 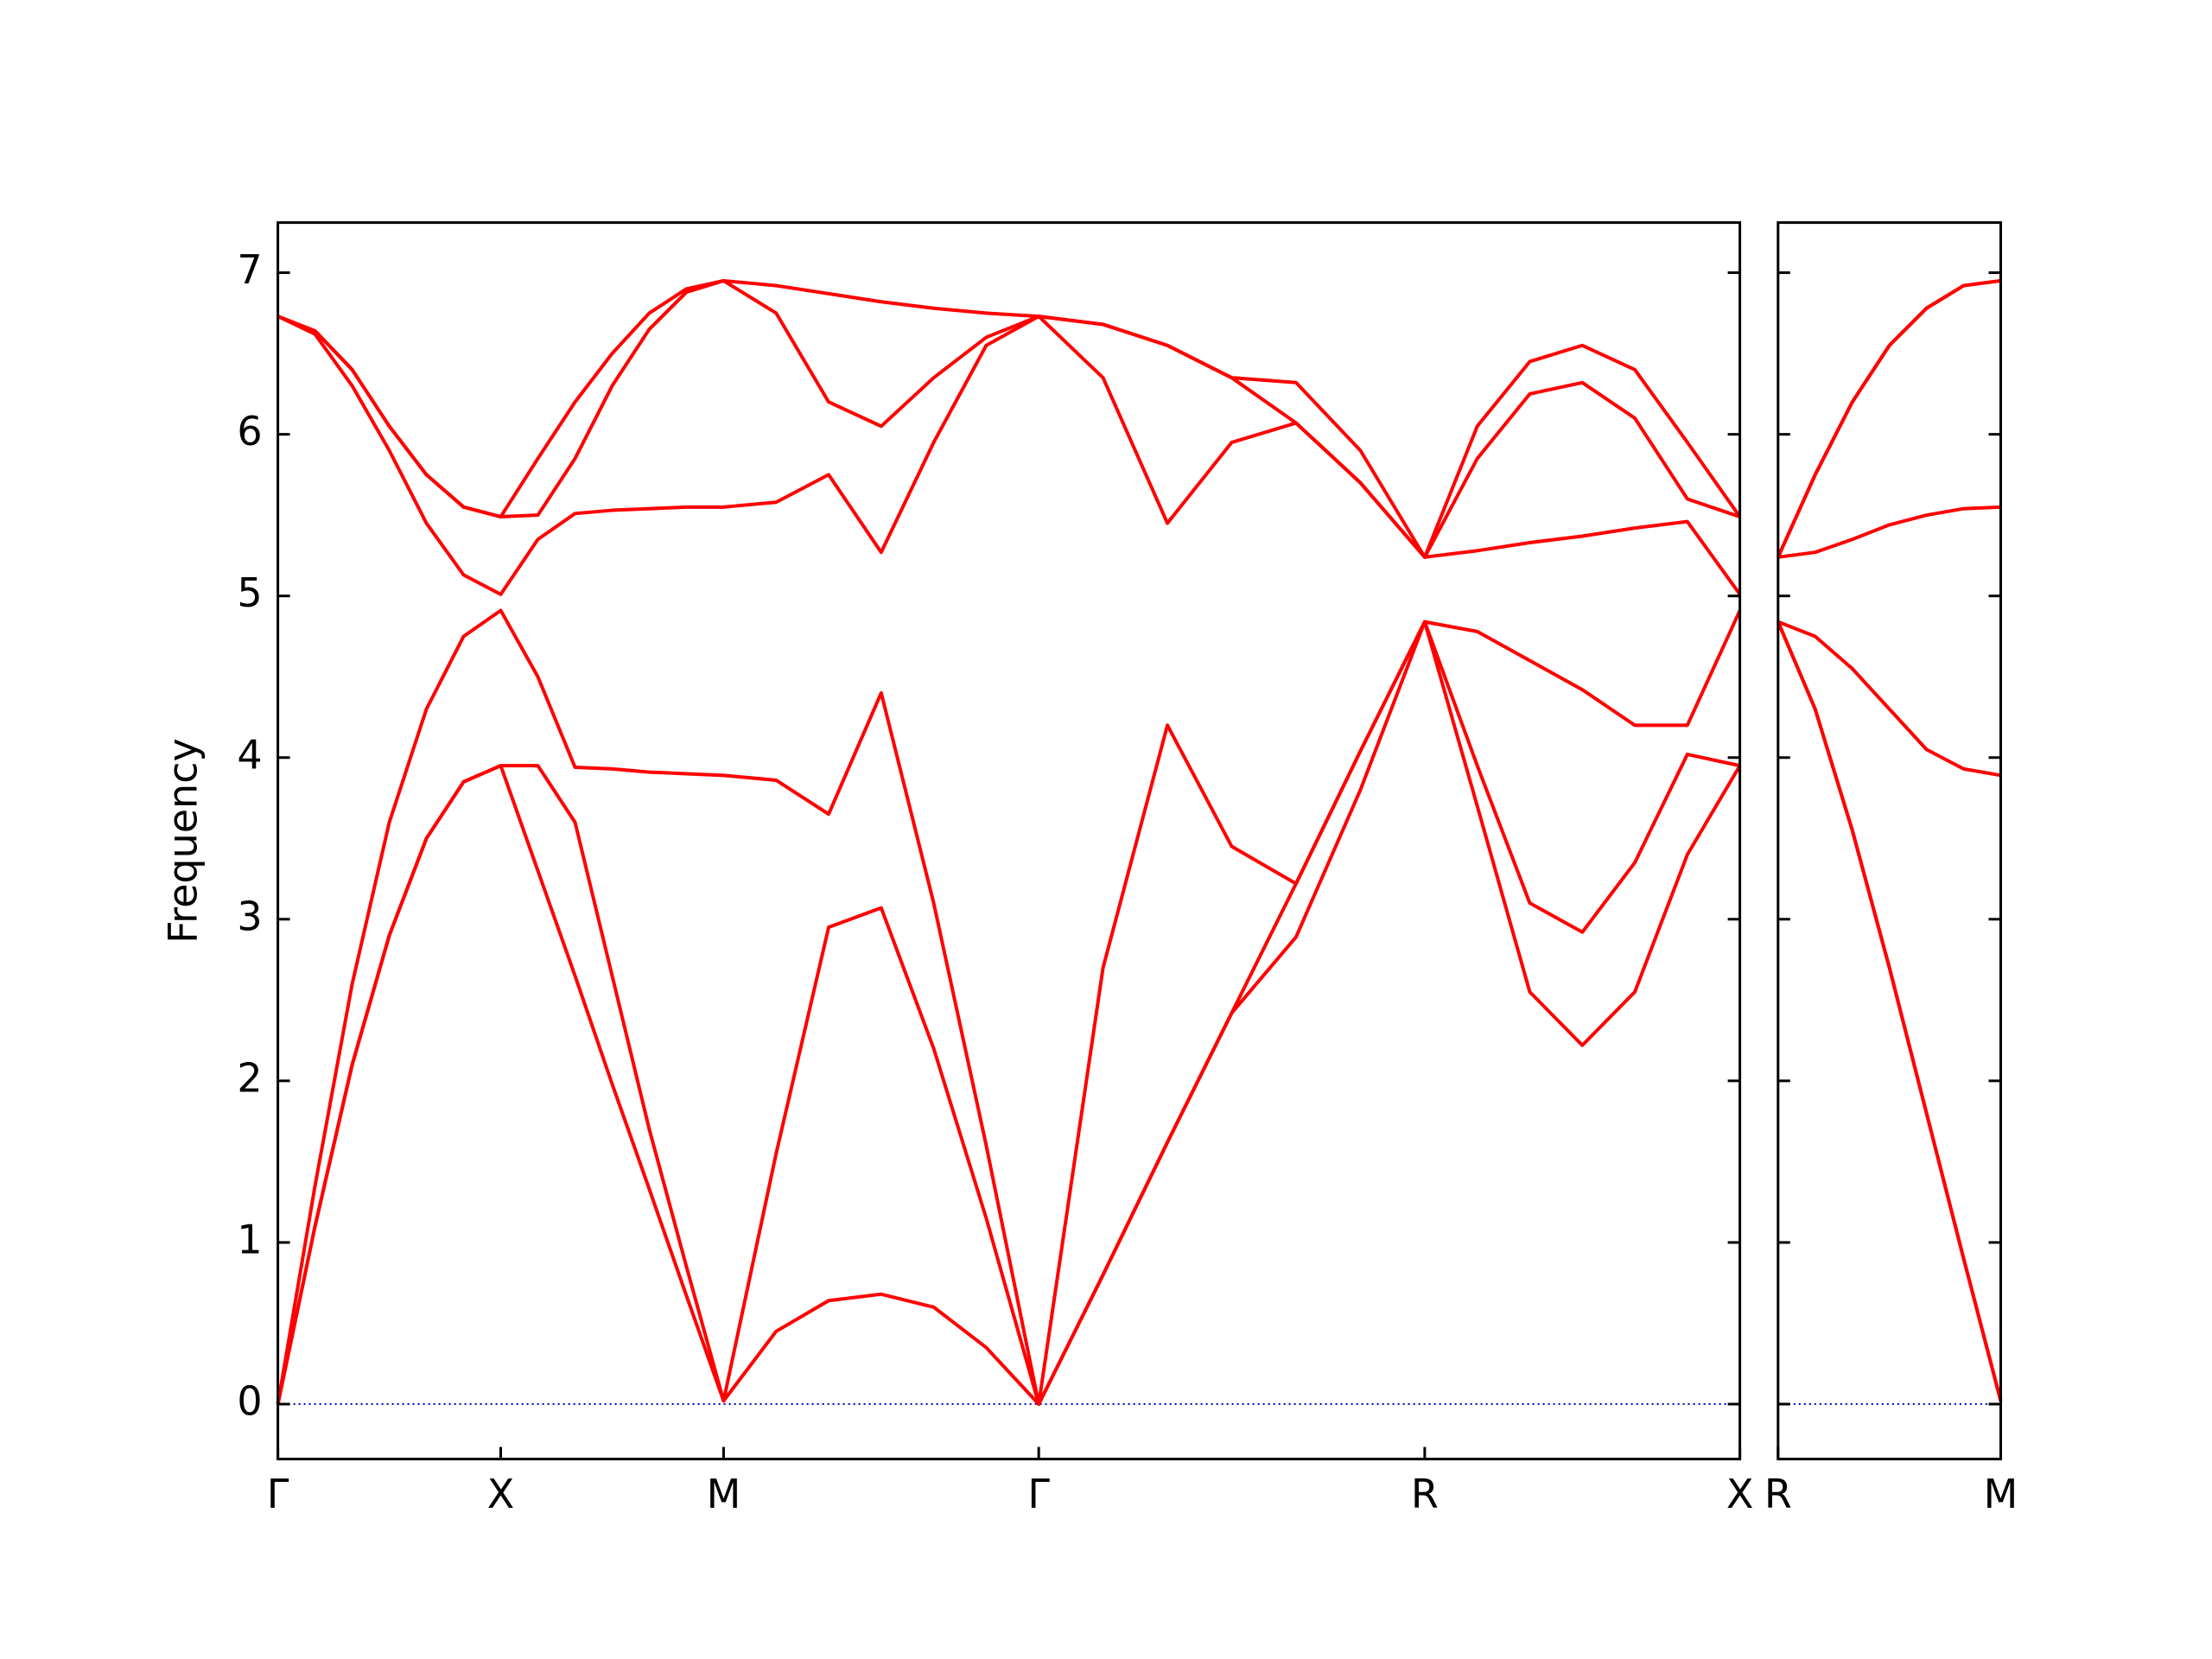 What do you see at coordinates (249, 269) in the screenshot?
I see `y-tick-label: 7` at bounding box center [249, 269].